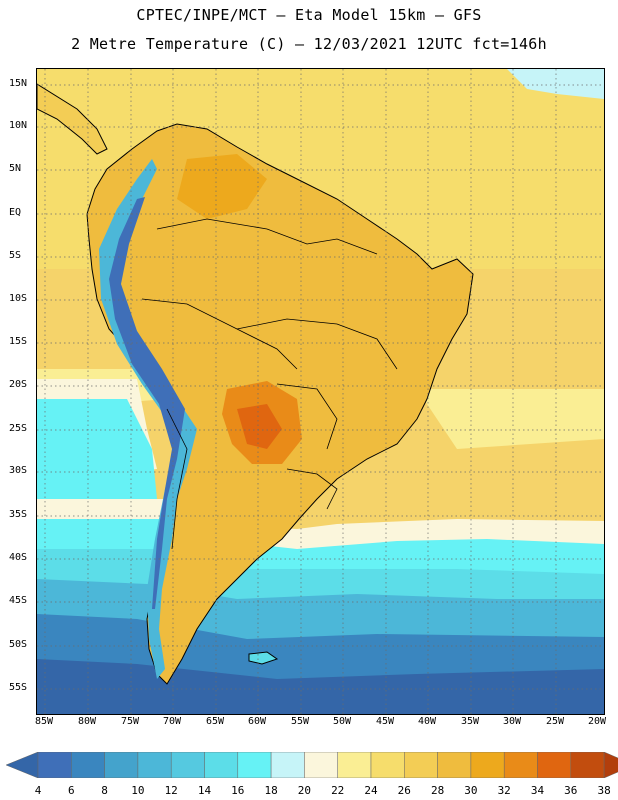  What do you see at coordinates (437, 790) in the screenshot?
I see `colorbar-label: 28` at bounding box center [437, 790].